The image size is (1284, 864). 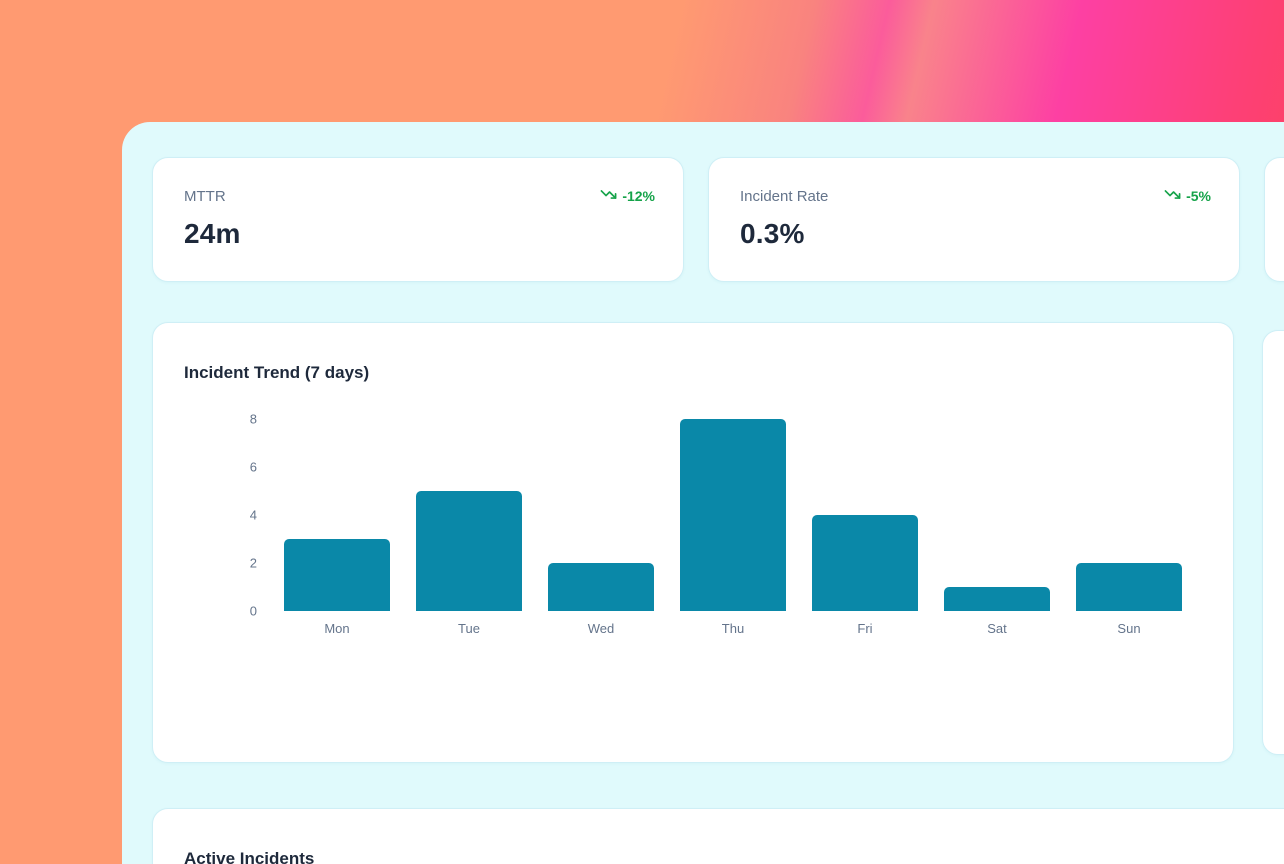 I want to click on trend-badge: -5%, so click(x=1187, y=196).